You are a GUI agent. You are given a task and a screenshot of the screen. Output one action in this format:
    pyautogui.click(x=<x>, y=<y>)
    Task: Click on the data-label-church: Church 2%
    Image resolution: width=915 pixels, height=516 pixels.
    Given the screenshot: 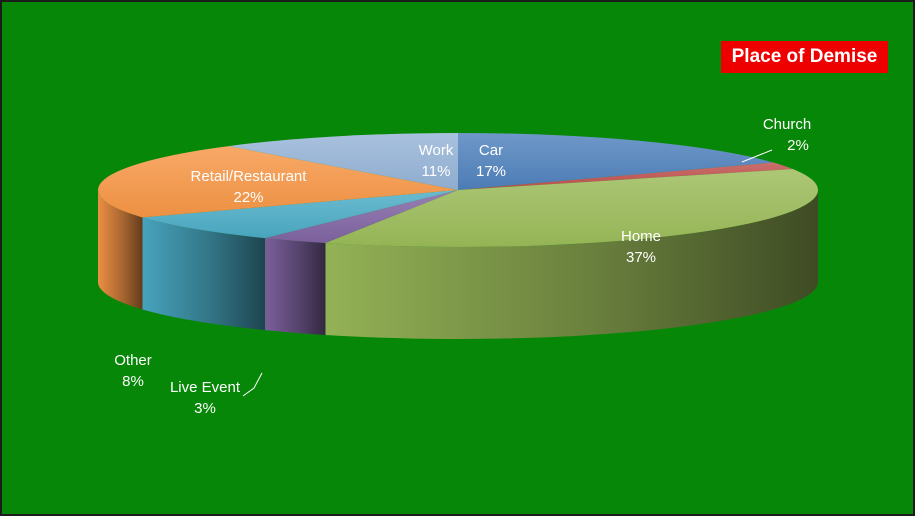 What is the action you would take?
    pyautogui.click(x=787, y=135)
    